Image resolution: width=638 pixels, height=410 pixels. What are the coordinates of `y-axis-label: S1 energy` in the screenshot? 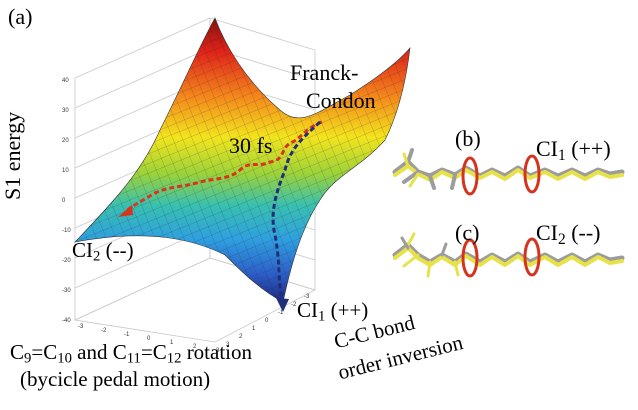 It's located at (12, 155).